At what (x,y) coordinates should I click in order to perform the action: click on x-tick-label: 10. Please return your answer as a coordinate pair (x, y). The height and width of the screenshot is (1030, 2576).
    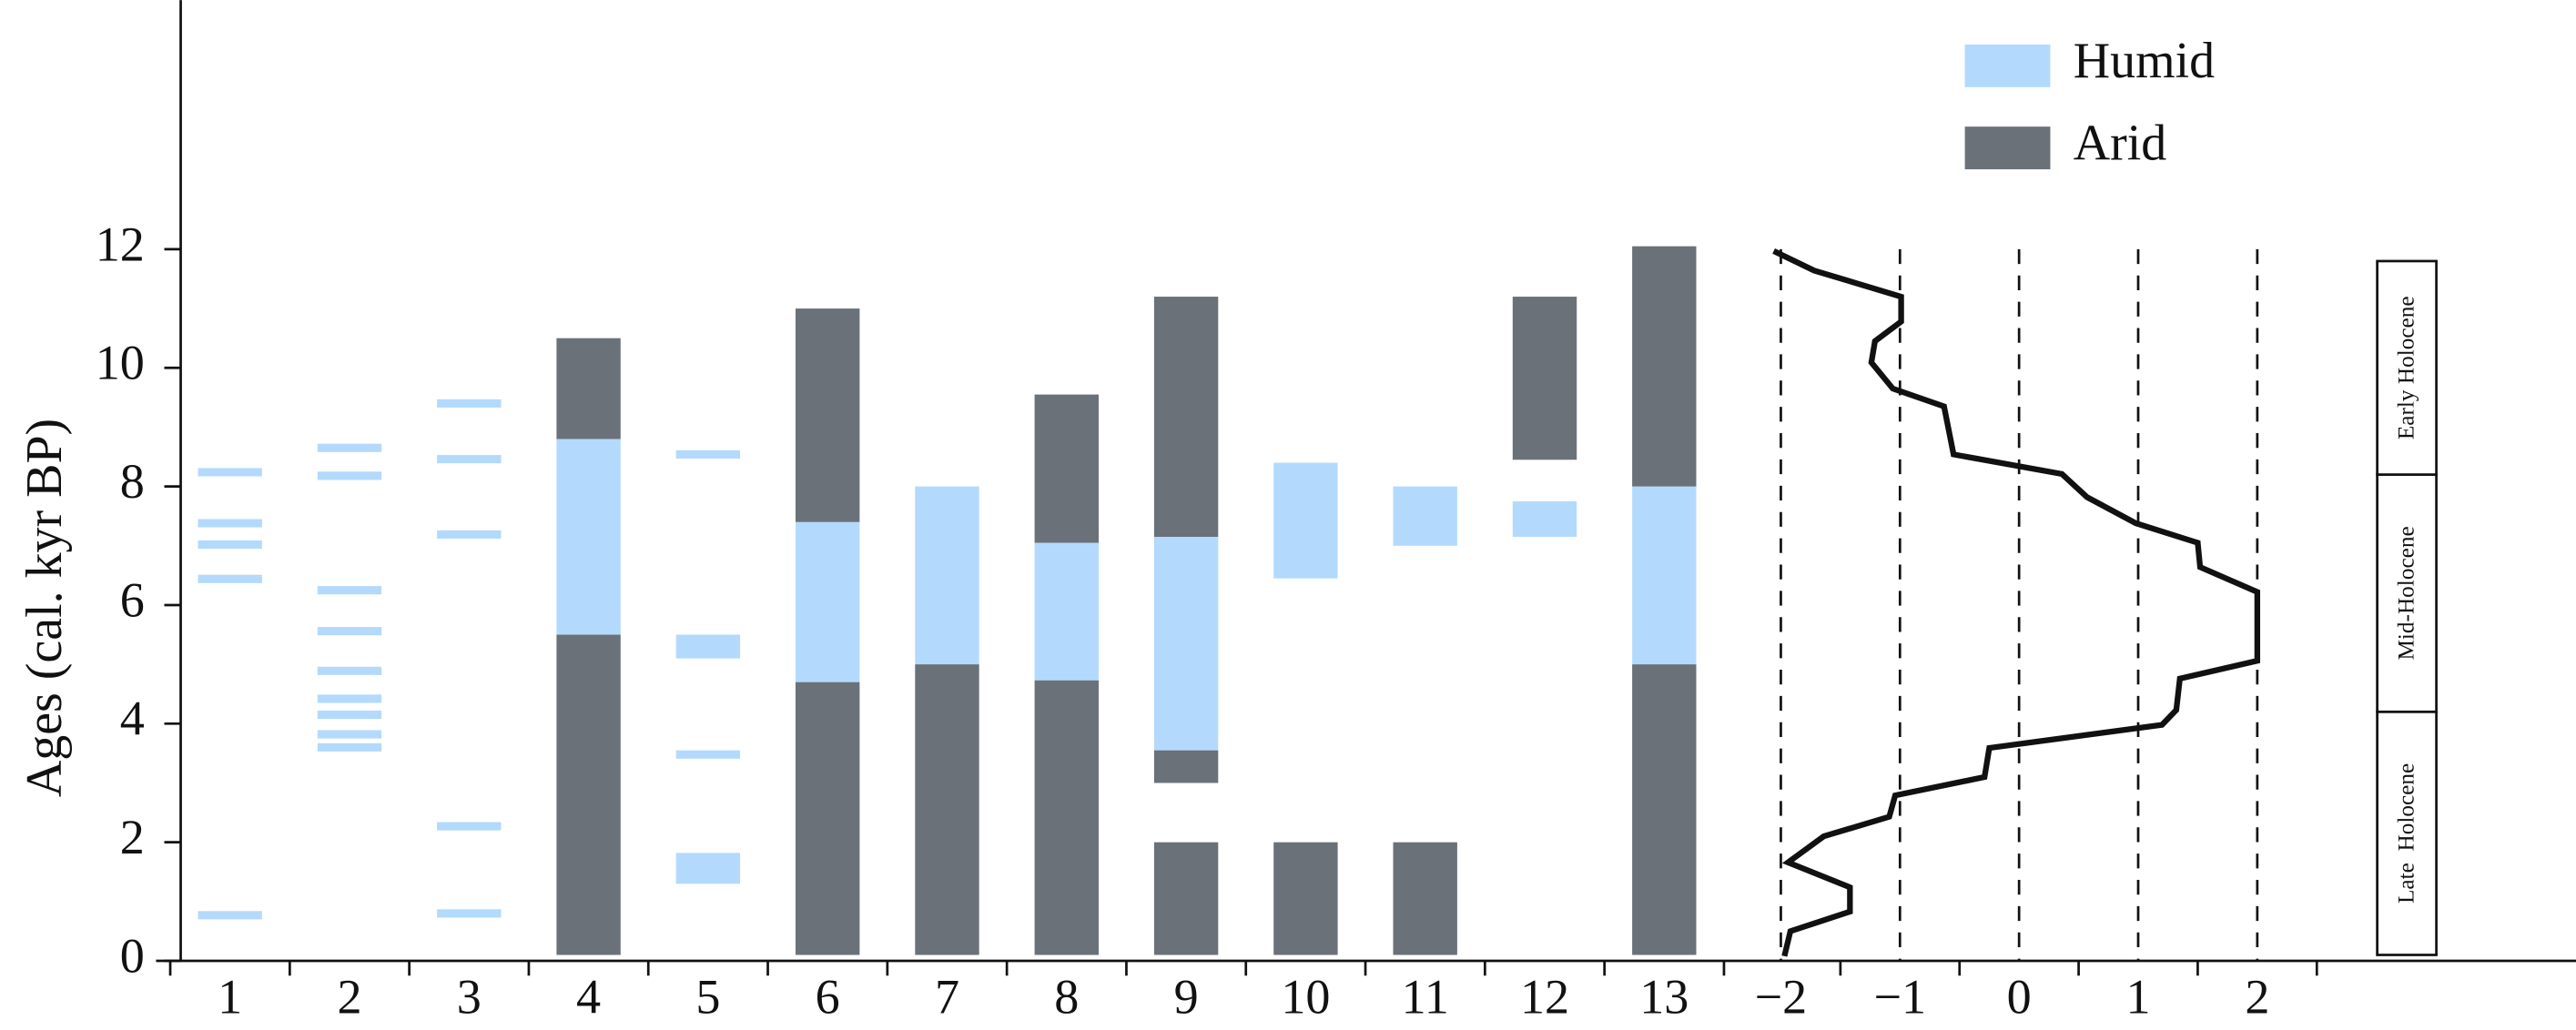
    Looking at the image, I should click on (1305, 998).